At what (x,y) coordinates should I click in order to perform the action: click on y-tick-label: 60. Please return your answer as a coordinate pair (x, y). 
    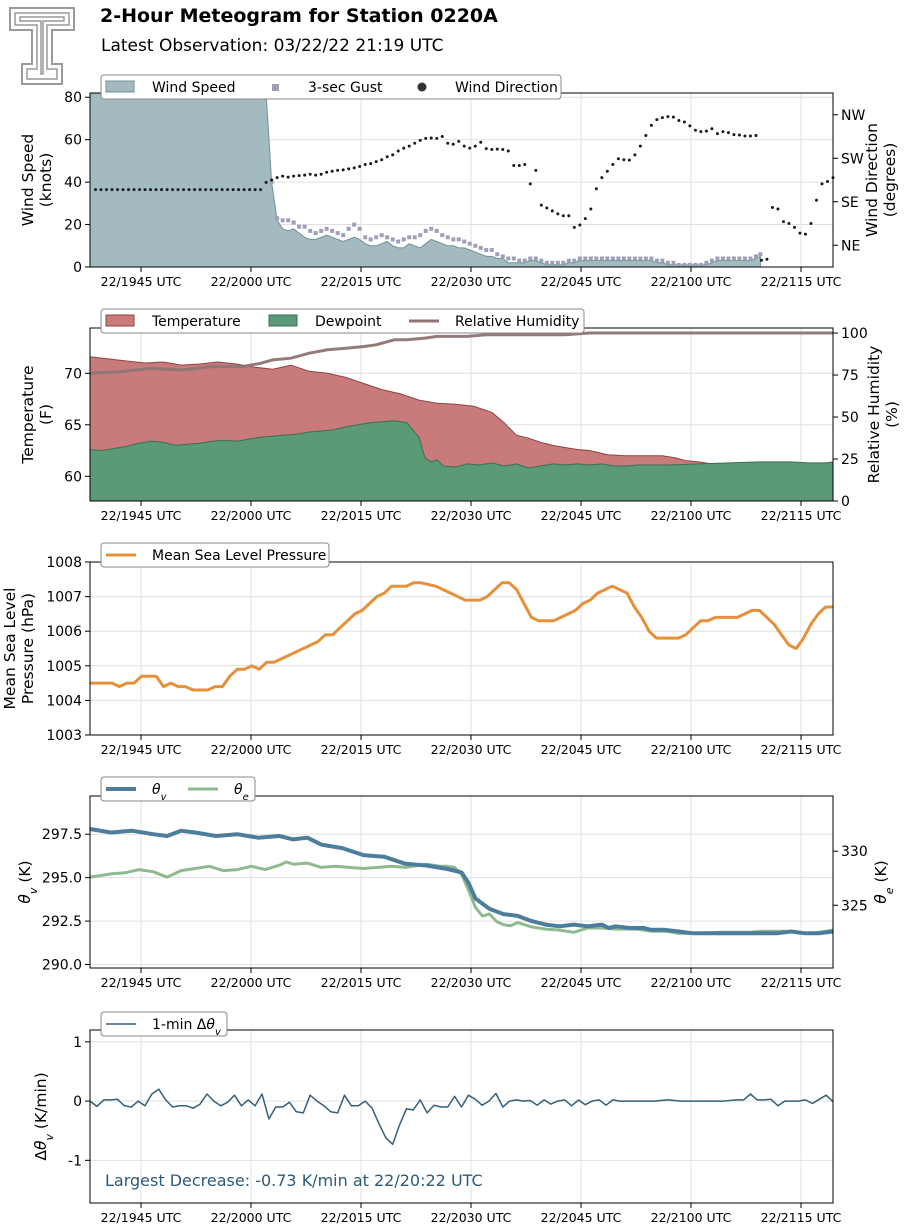
    Looking at the image, I should click on (73, 141).